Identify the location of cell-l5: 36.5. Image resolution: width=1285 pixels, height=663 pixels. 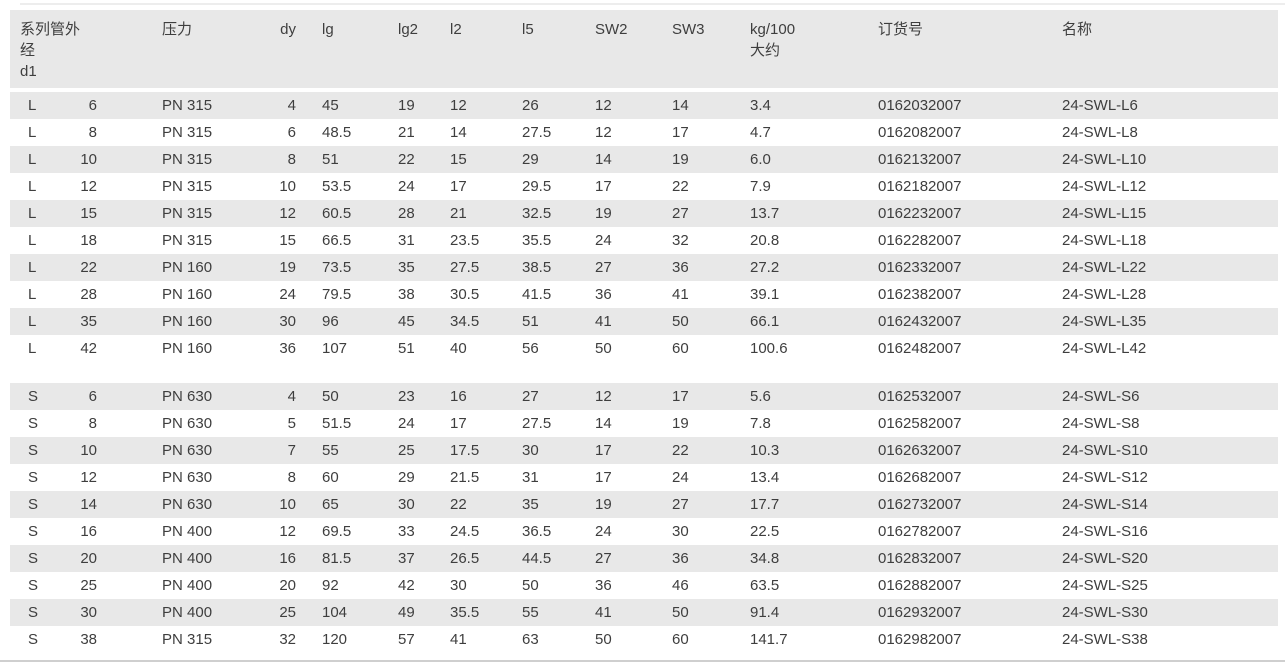
(537, 531).